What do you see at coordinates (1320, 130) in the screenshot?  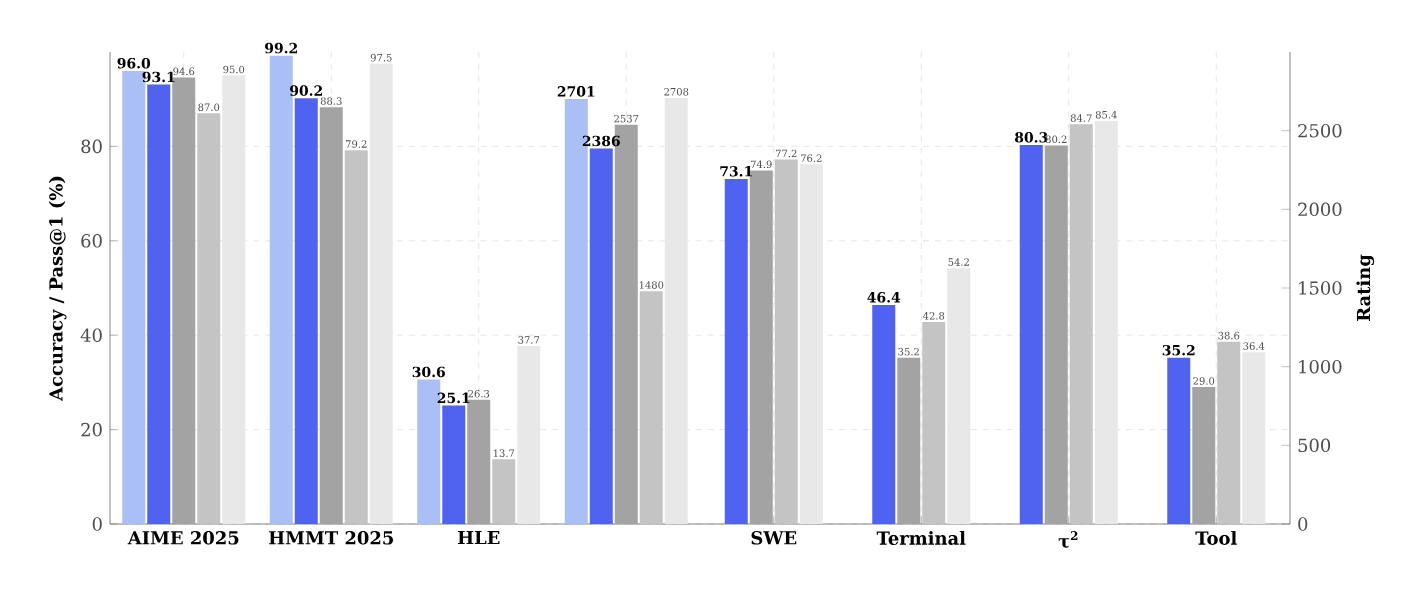 I see `y2-tick-label: 2500` at bounding box center [1320, 130].